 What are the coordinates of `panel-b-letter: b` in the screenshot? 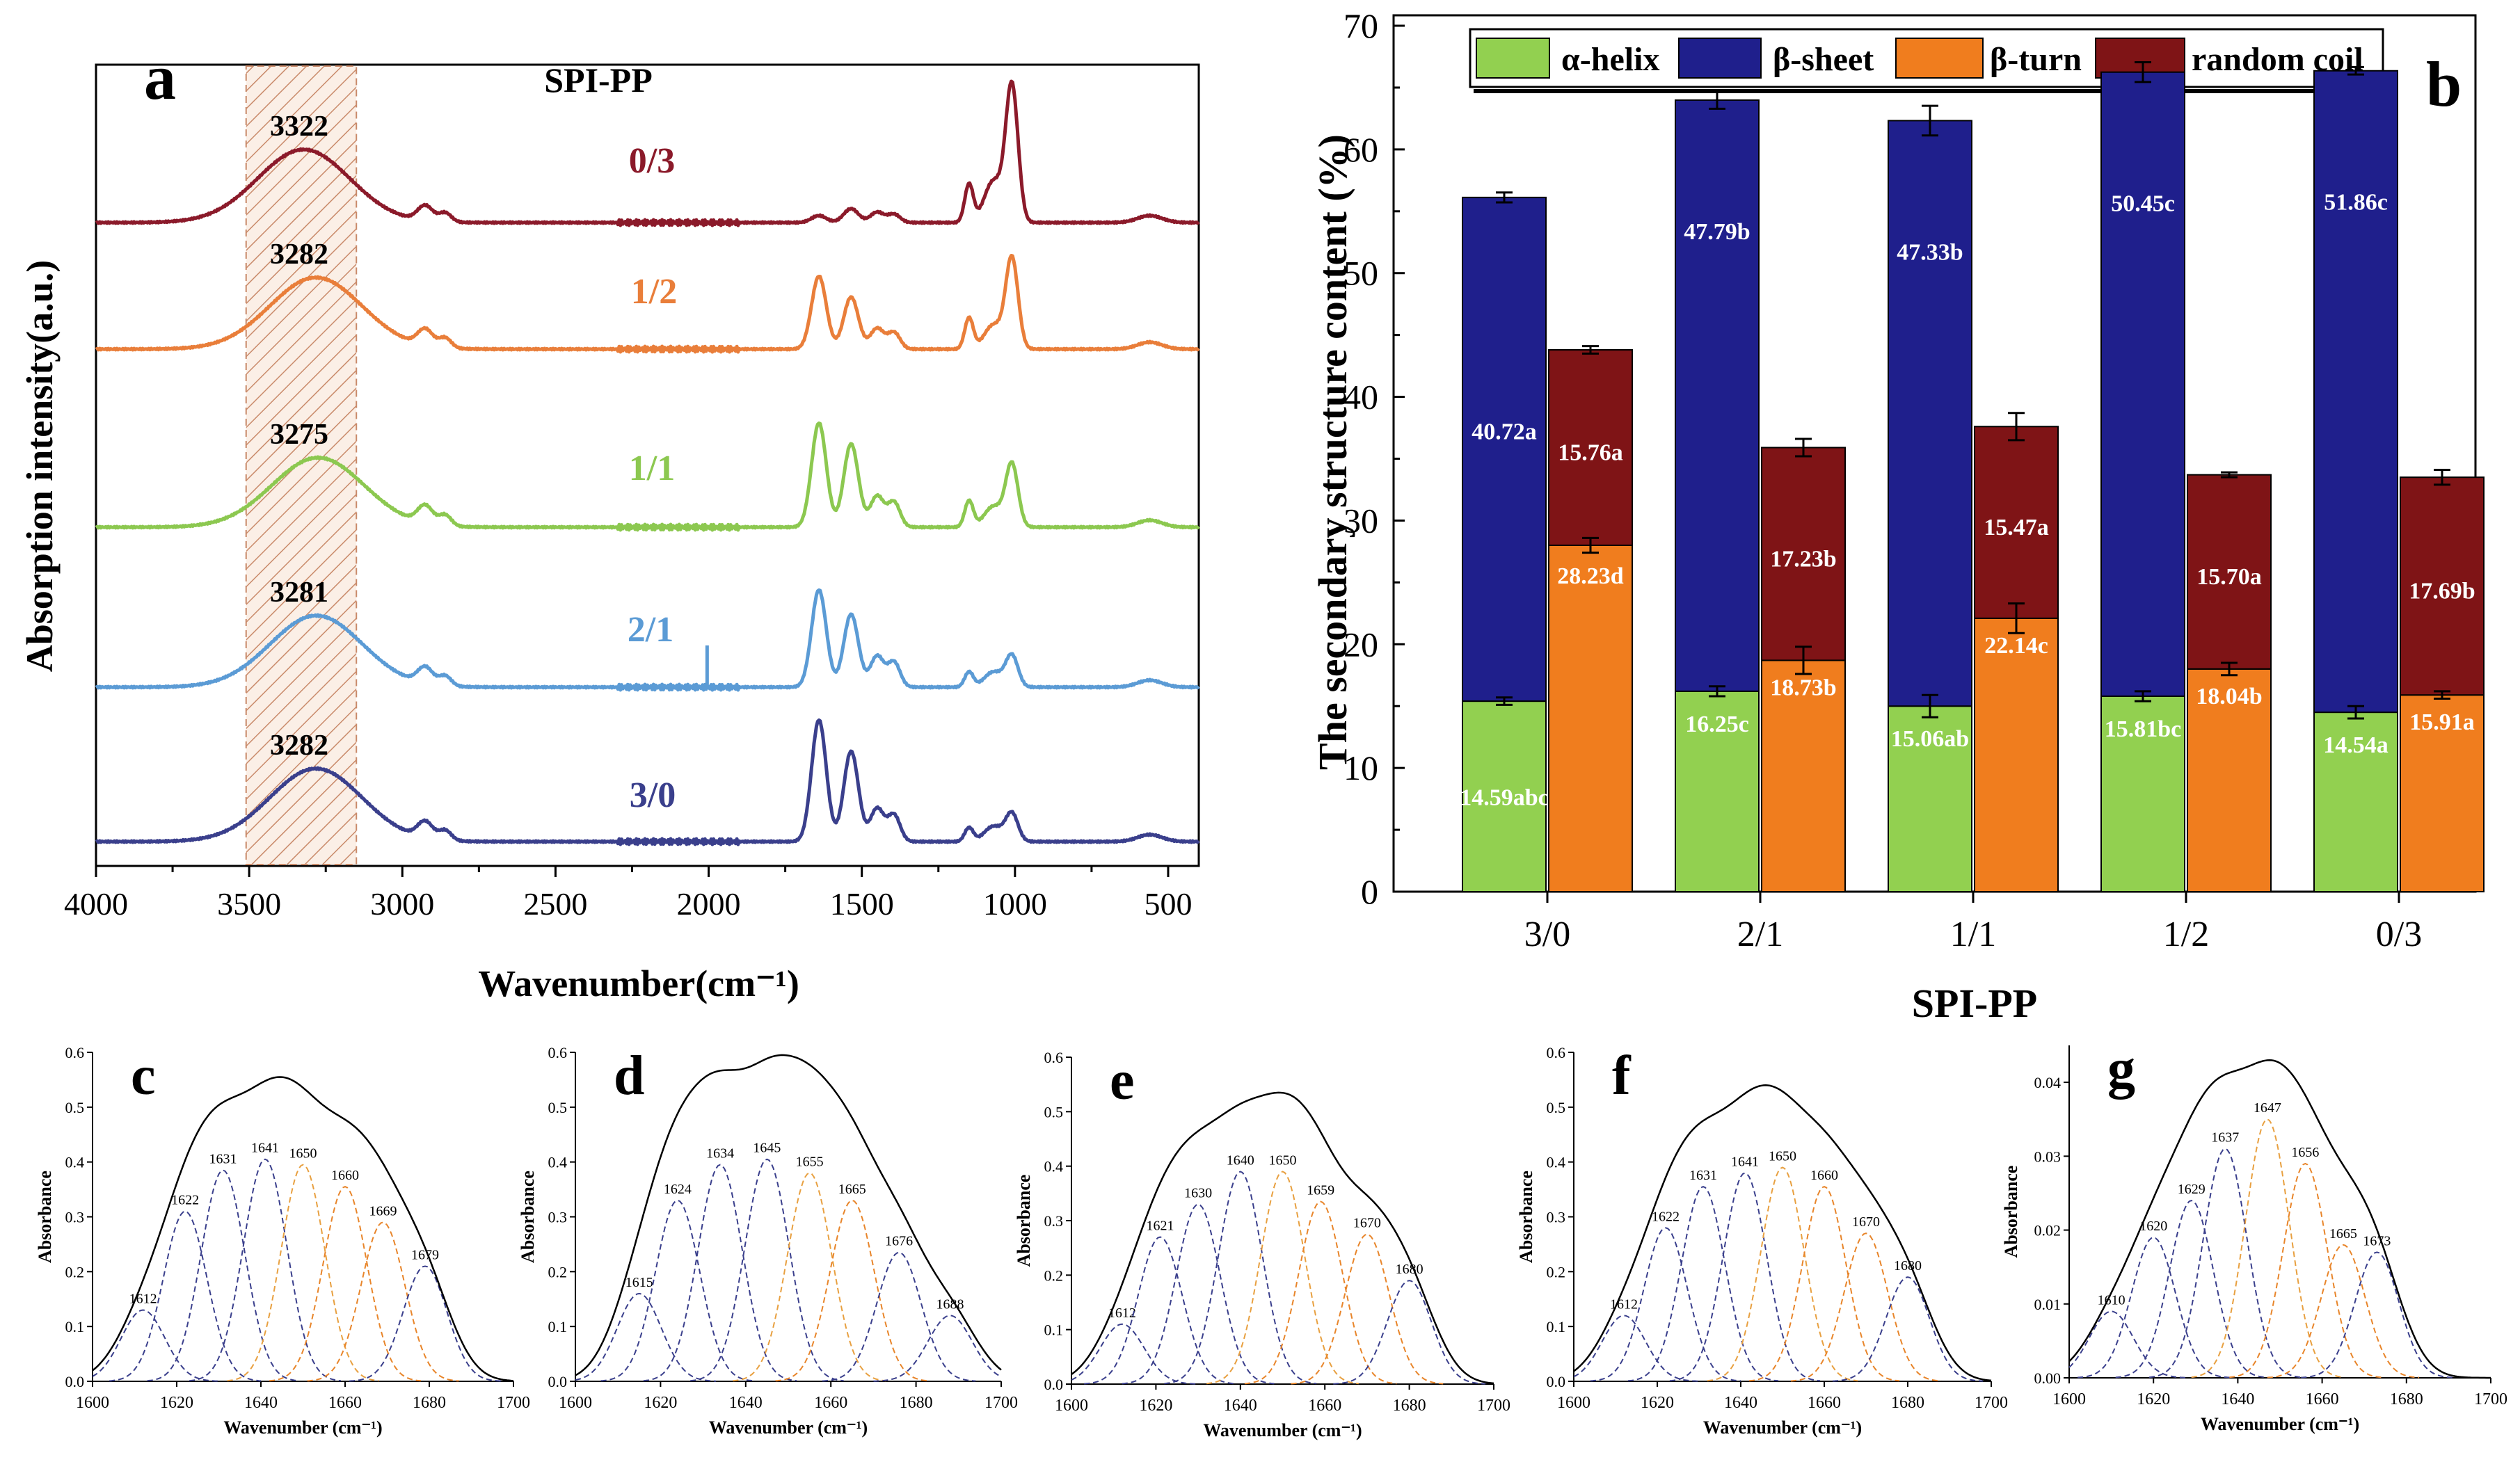 It's located at (2444, 84).